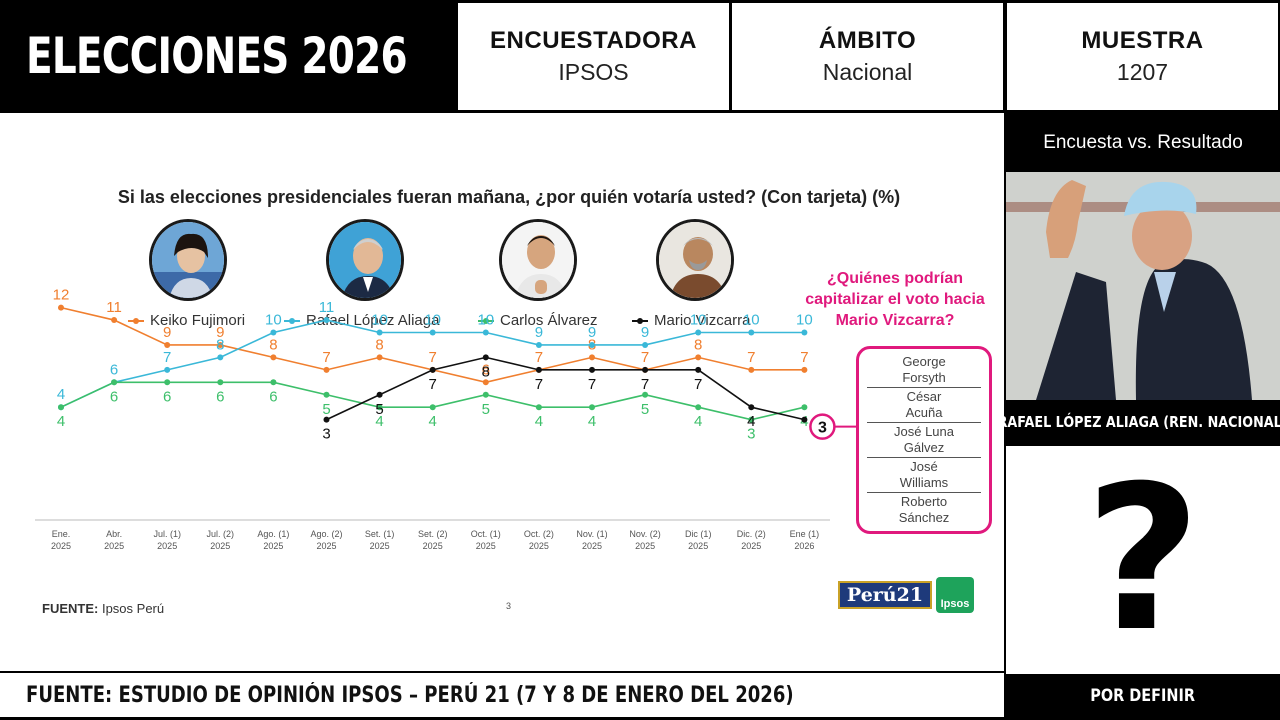 The height and width of the screenshot is (720, 1280). I want to click on fujimori-data-label: 9, so click(220, 332).